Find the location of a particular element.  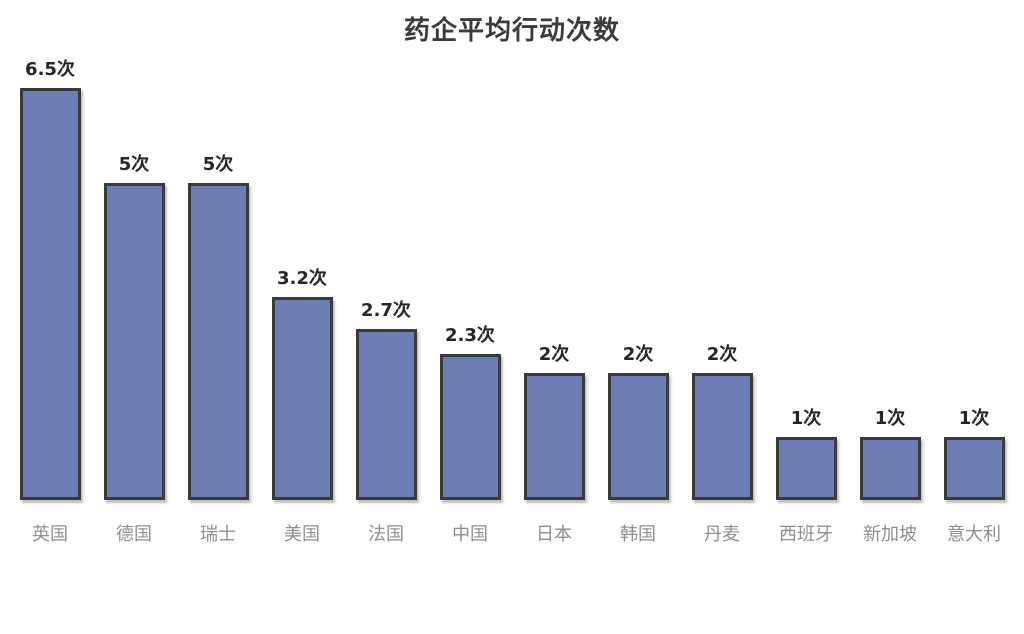

bar-category-label: 丹麦 is located at coordinates (722, 534).